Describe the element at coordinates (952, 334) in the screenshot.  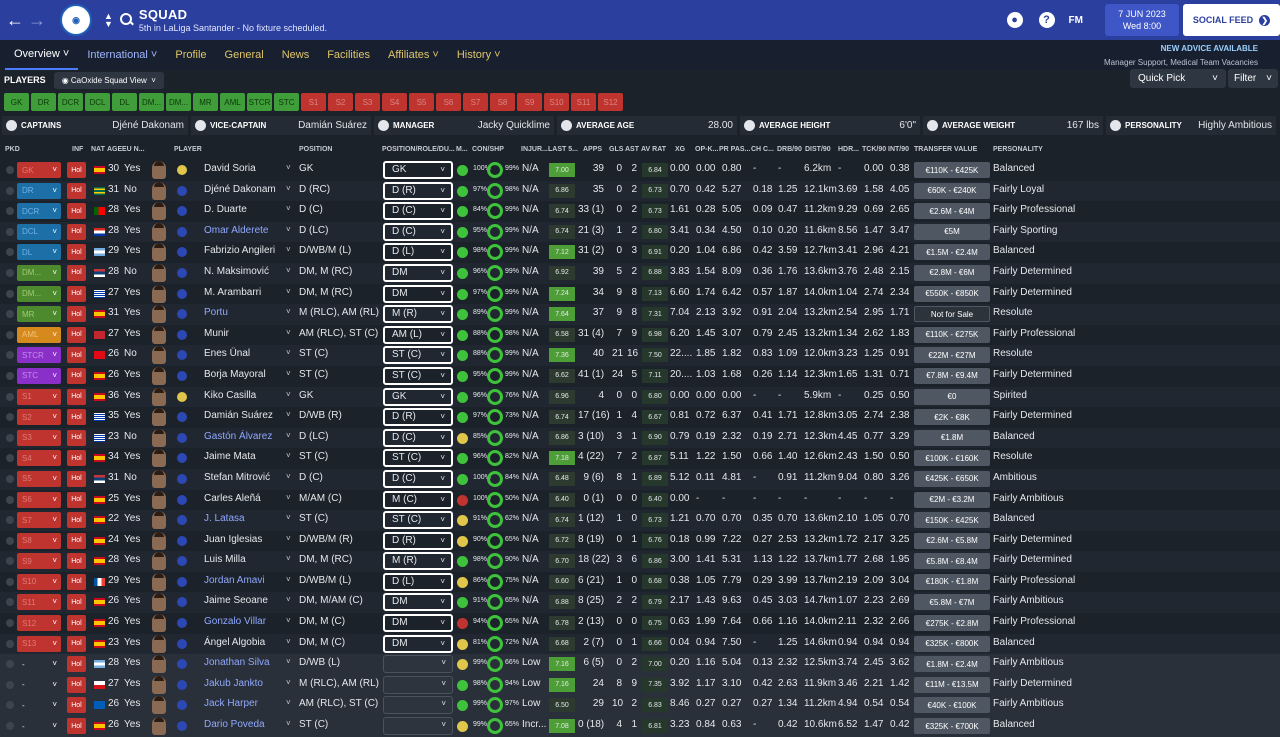
I see `transfer-value: €110K - €275K` at that location.